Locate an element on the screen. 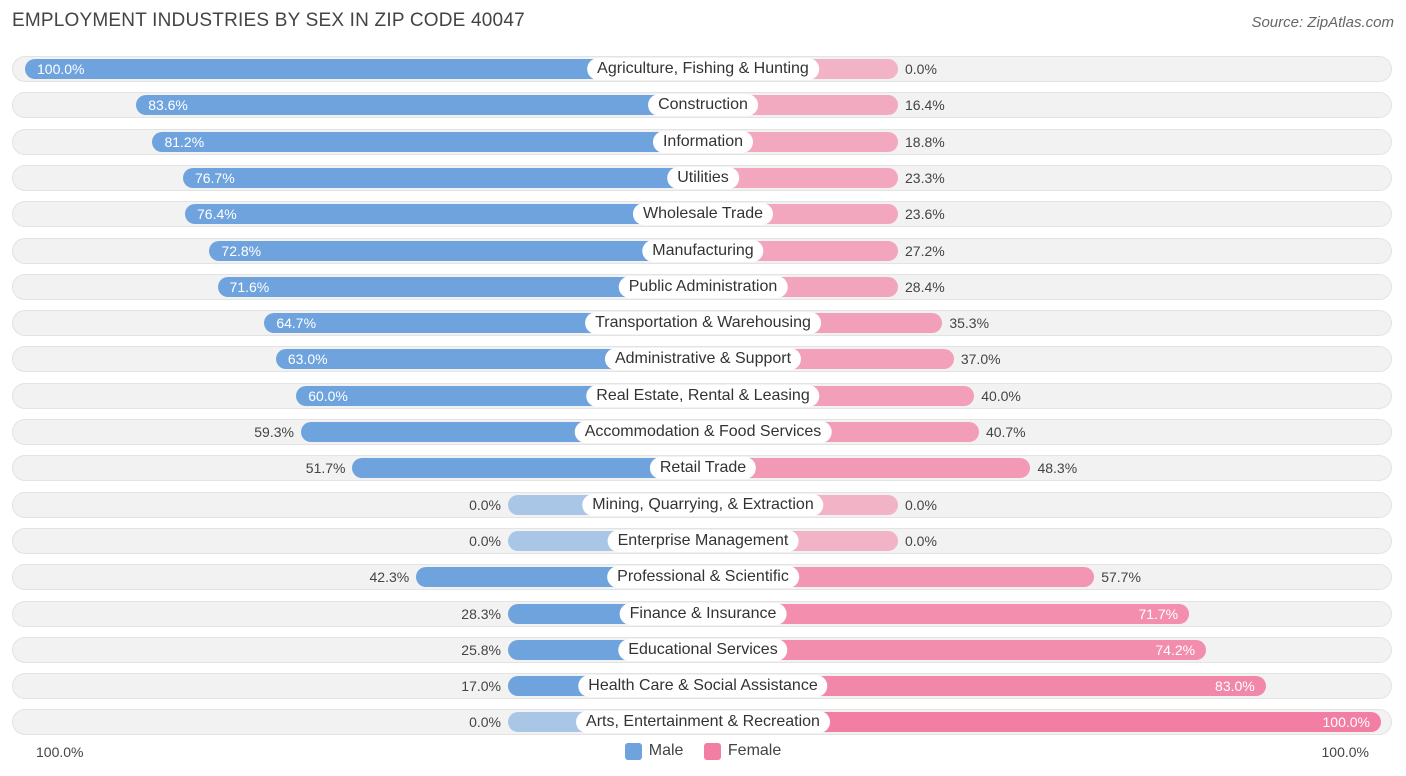 The image size is (1406, 776). legend-item-female: Female is located at coordinates (742, 751).